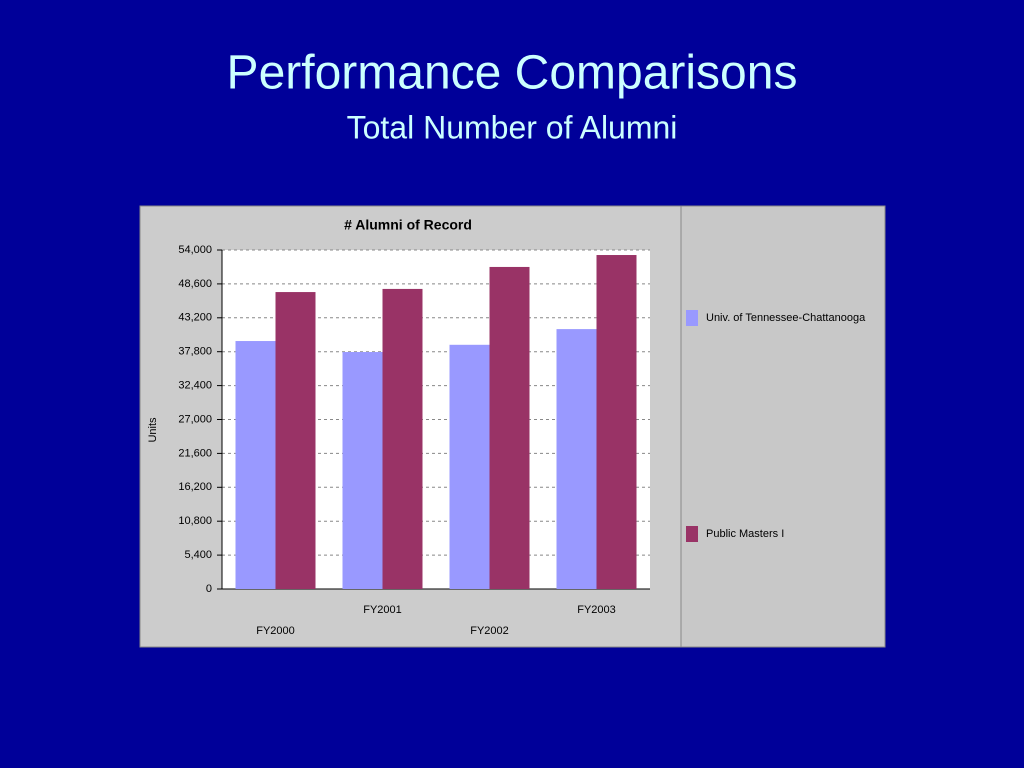 The height and width of the screenshot is (768, 1024). Describe the element at coordinates (195, 318) in the screenshot. I see `y-tick-label: 43,200` at that location.